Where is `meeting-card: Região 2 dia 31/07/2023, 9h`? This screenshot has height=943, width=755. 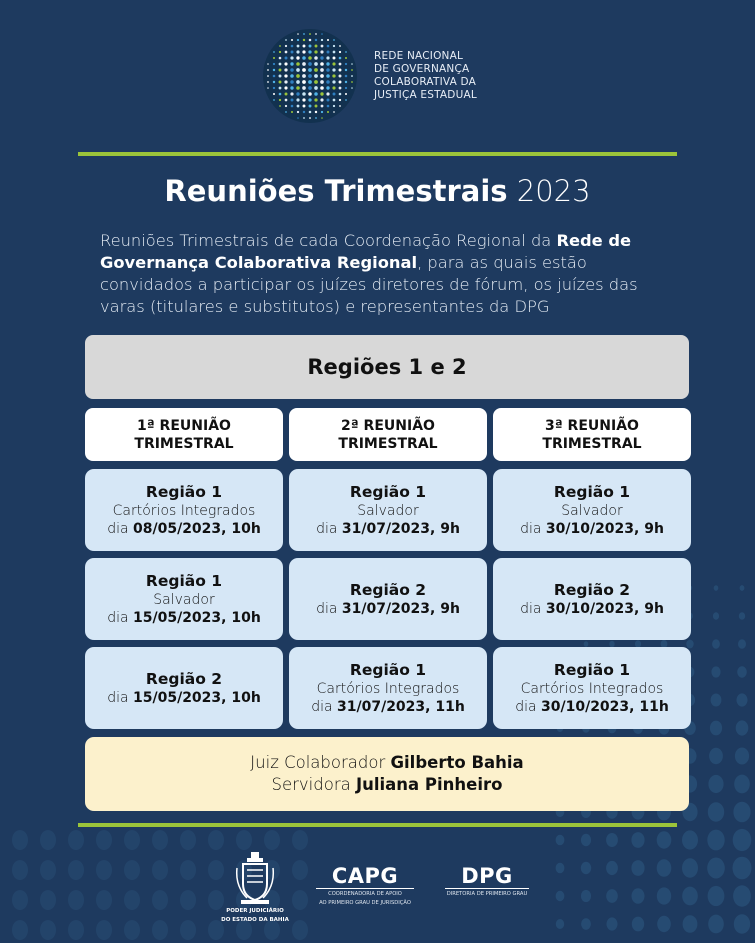 meeting-card: Região 2 dia 31/07/2023, 9h is located at coordinates (388, 599).